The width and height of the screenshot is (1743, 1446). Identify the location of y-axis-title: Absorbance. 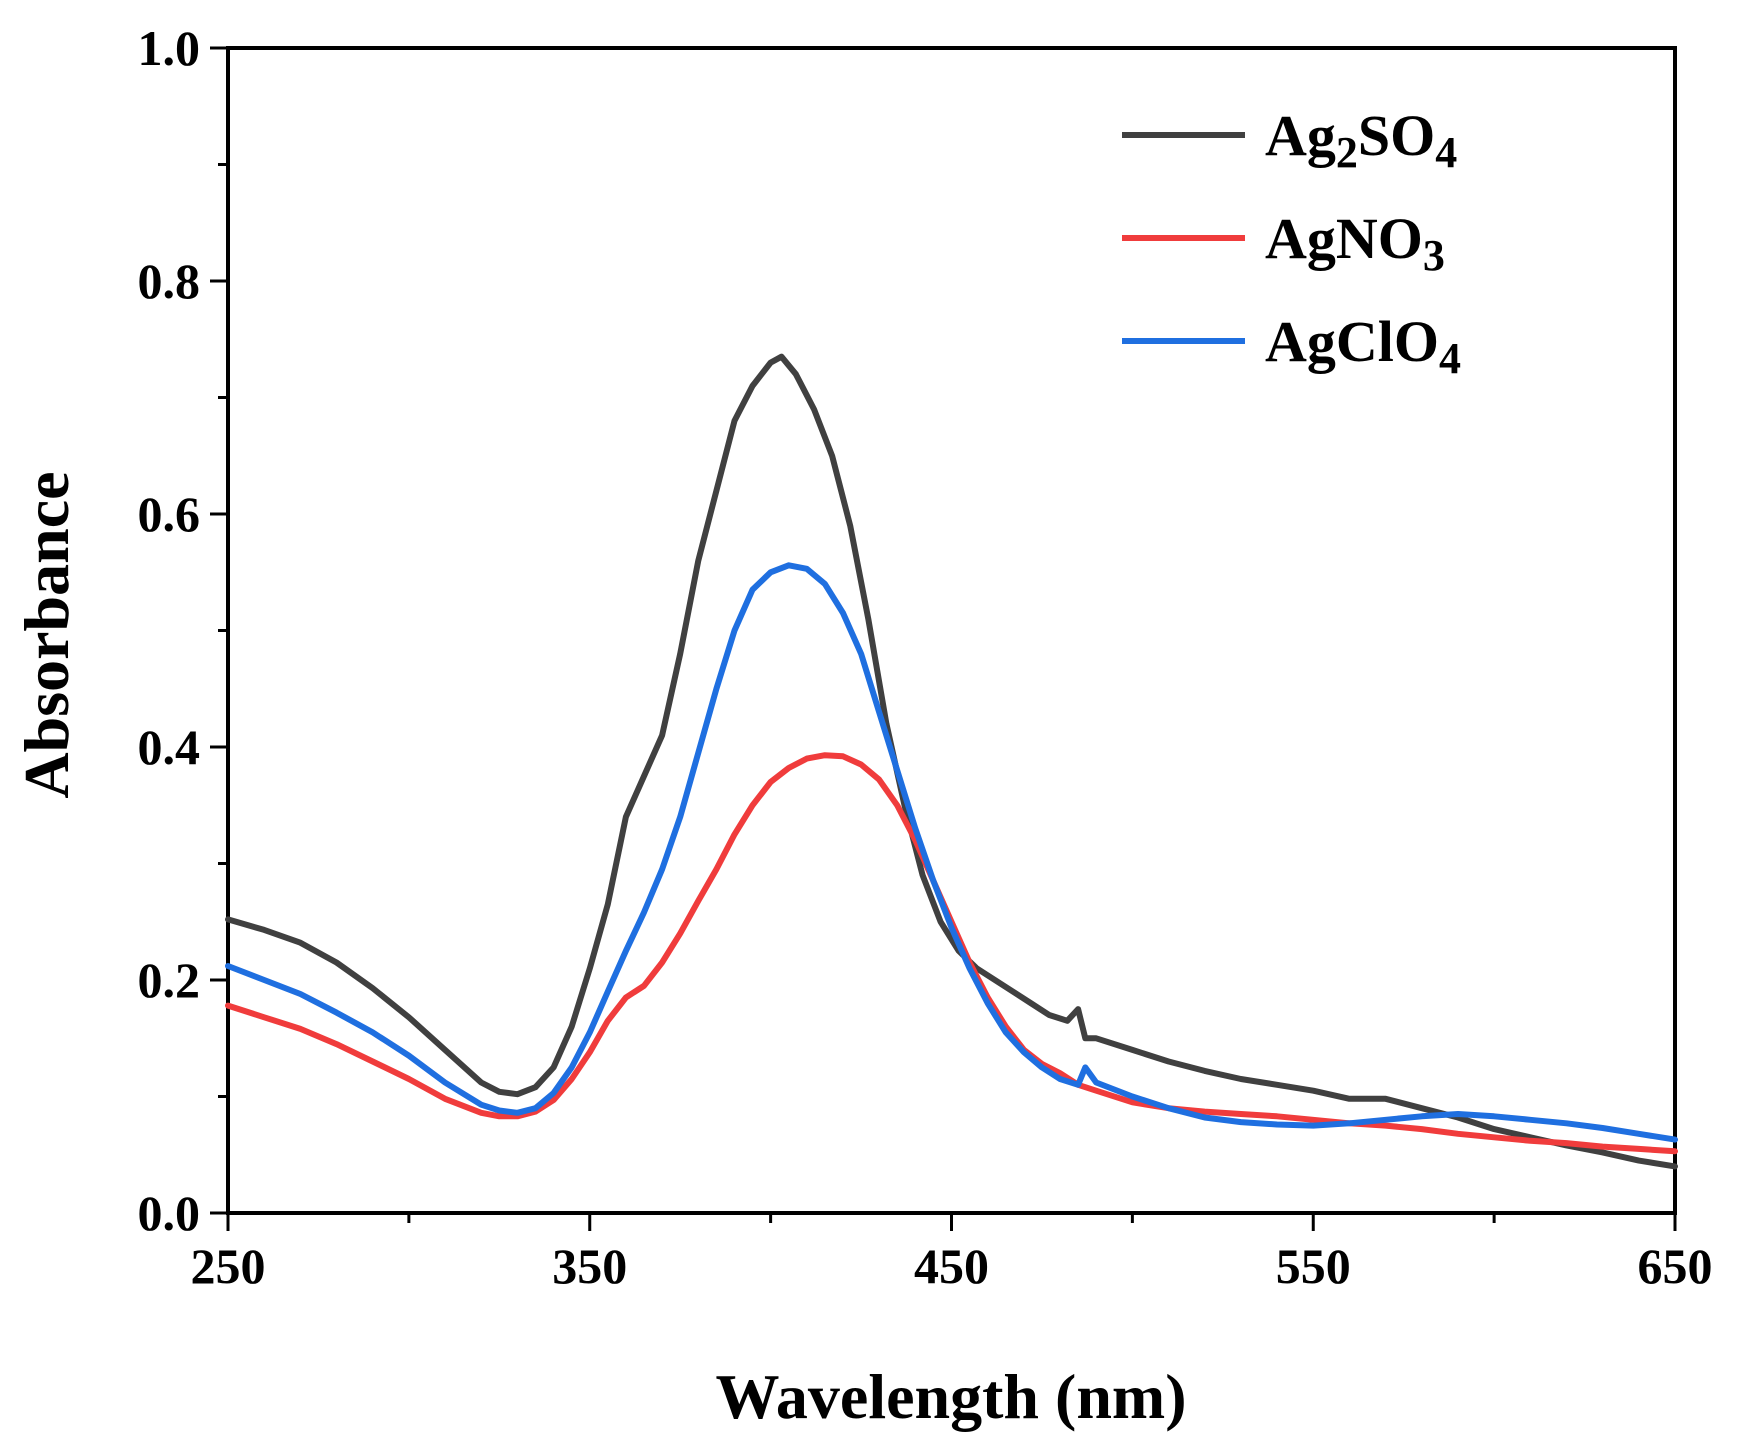
(46, 634).